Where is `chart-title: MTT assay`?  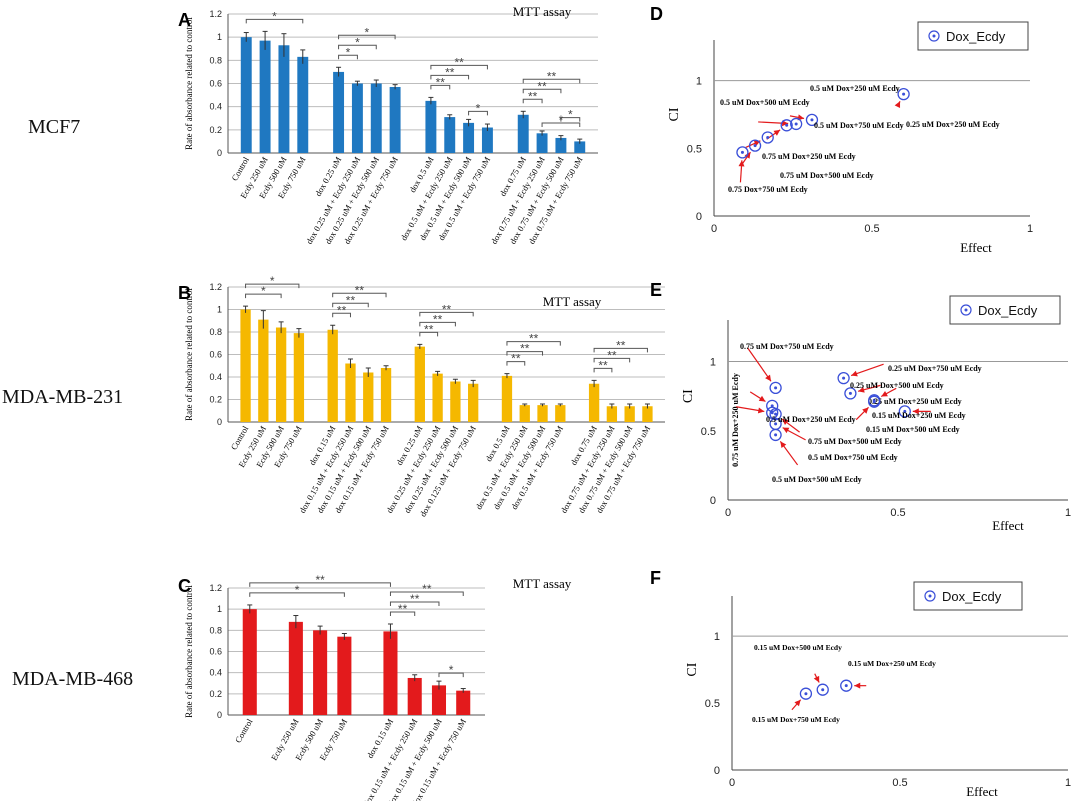 chart-title: MTT assay is located at coordinates (542, 11).